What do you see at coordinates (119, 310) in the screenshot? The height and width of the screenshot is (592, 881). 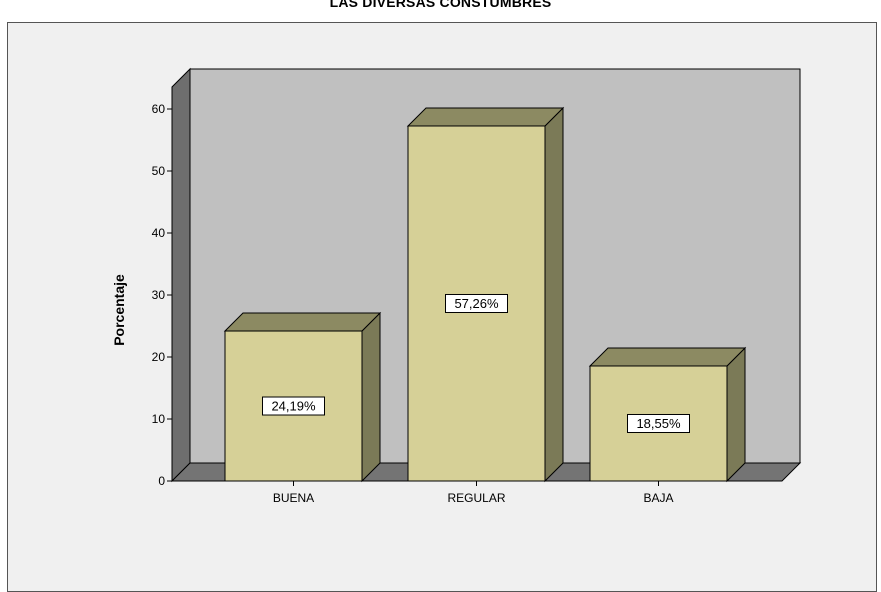 I see `y-axis-label: Porcentaje` at bounding box center [119, 310].